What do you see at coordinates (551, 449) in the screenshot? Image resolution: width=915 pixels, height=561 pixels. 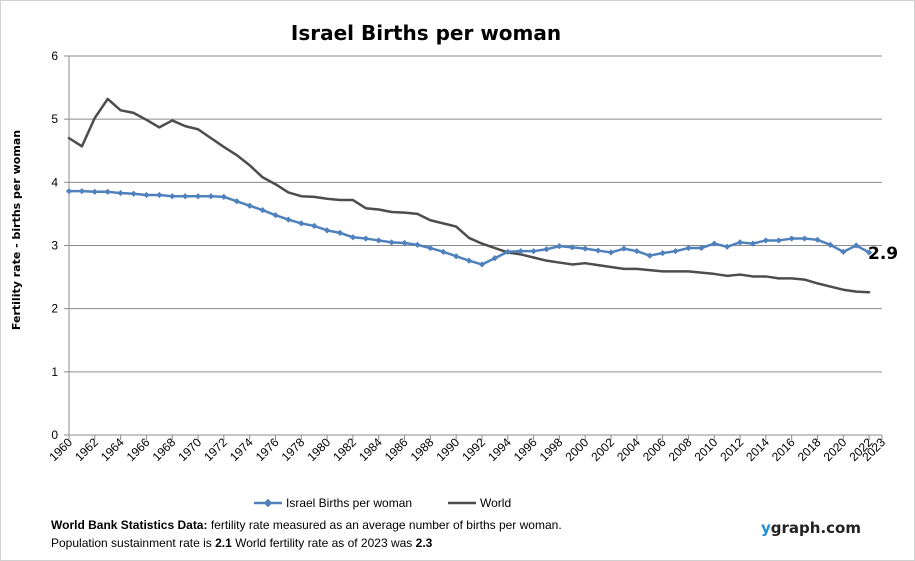 I see `x-tick-label-1998: 1998` at bounding box center [551, 449].